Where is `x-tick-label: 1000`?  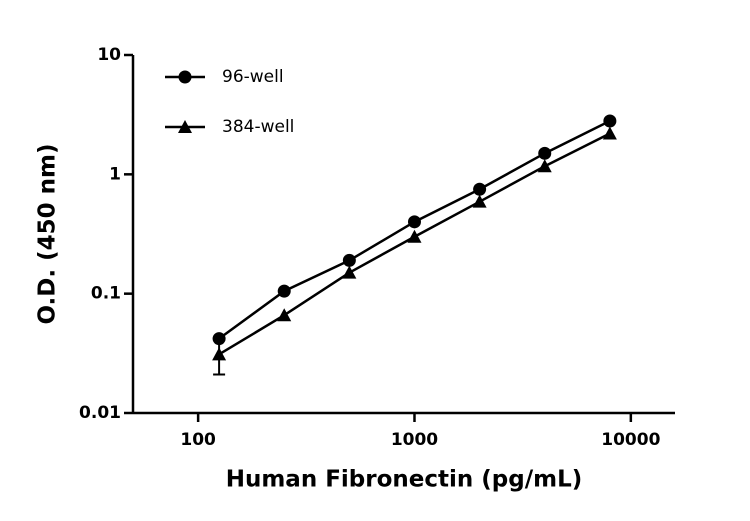
x-tick-label: 1000 is located at coordinates (414, 440).